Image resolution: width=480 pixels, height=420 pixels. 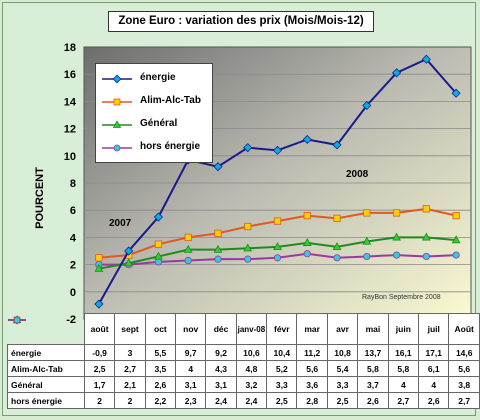 What do you see at coordinates (40, 198) in the screenshot?
I see `y-axis-label: POURCENT` at bounding box center [40, 198].